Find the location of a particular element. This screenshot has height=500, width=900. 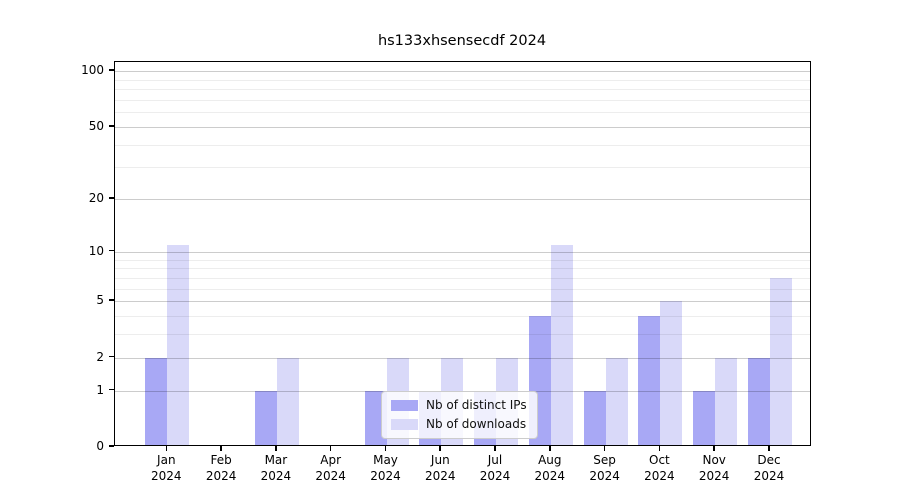

x-tick-label-jun: Jun 2024 is located at coordinates (440, 468).